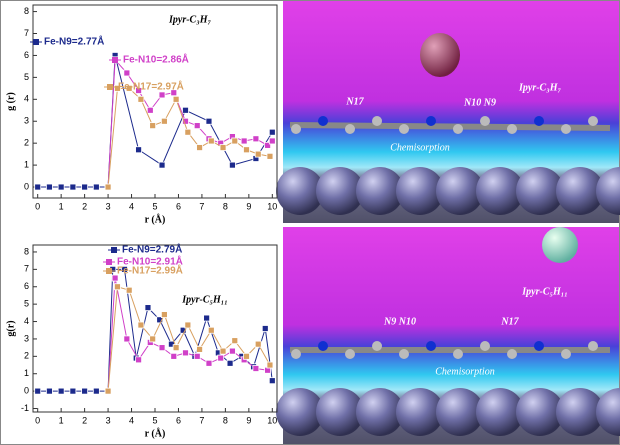 The image size is (620, 445). What do you see at coordinates (84, 206) in the screenshot?
I see `x-tick-label: 2` at bounding box center [84, 206].